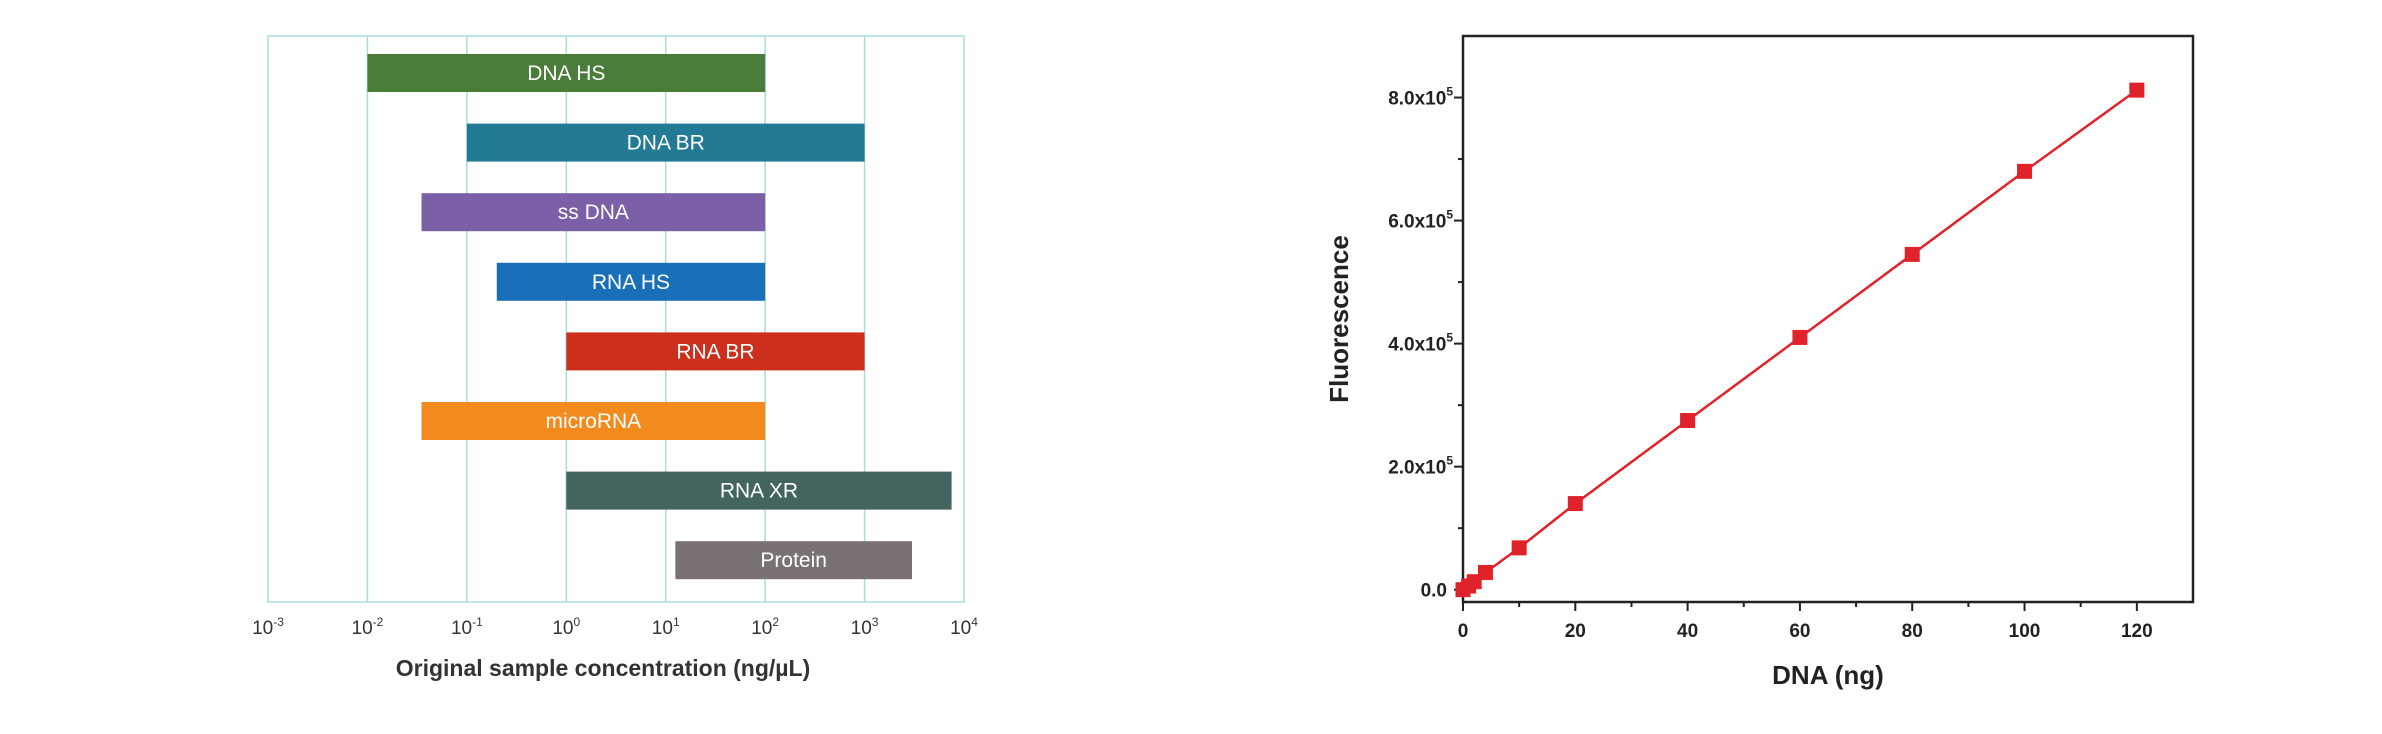 The height and width of the screenshot is (734, 2382). Describe the element at coordinates (2025, 631) in the screenshot. I see `right-x-tick-label: 100` at that location.